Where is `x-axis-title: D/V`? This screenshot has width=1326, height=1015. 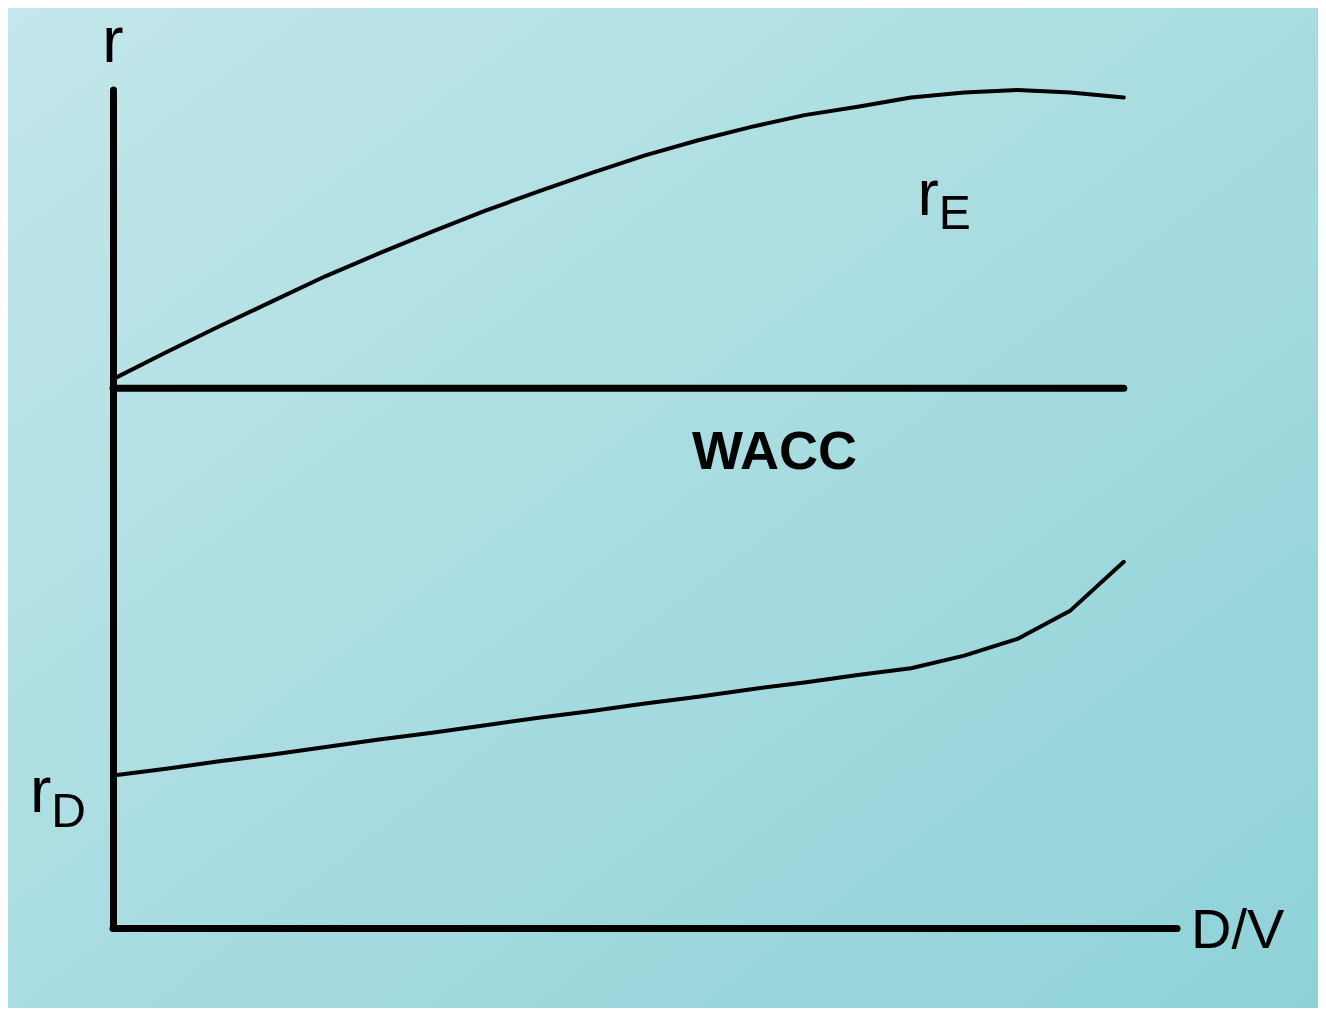 x-axis-title: D/V is located at coordinates (1238, 928).